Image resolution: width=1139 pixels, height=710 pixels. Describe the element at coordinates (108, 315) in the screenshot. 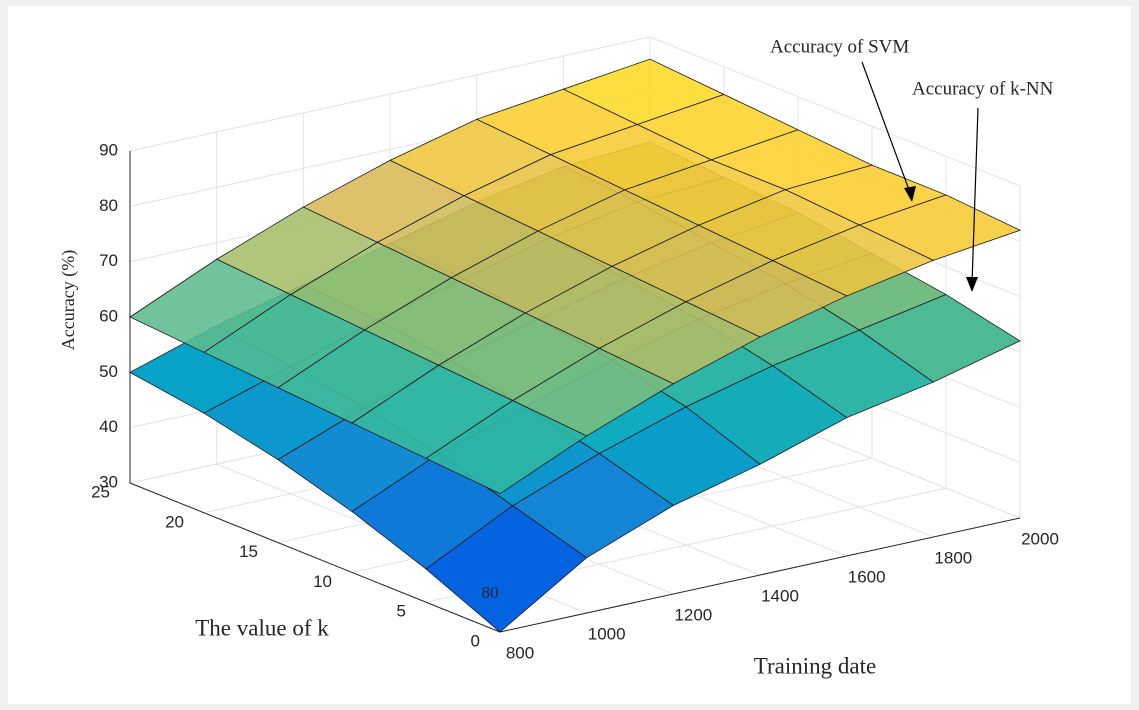

I see `z-tick-label: 60` at that location.